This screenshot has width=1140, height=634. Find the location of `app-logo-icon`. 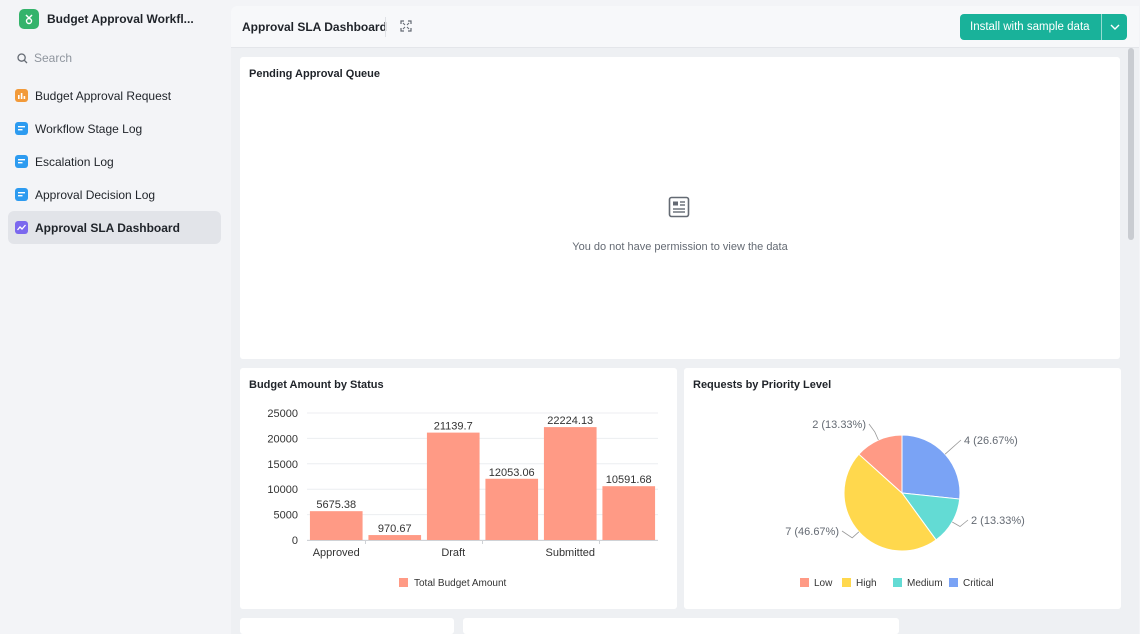

app-logo-icon is located at coordinates (29, 19).